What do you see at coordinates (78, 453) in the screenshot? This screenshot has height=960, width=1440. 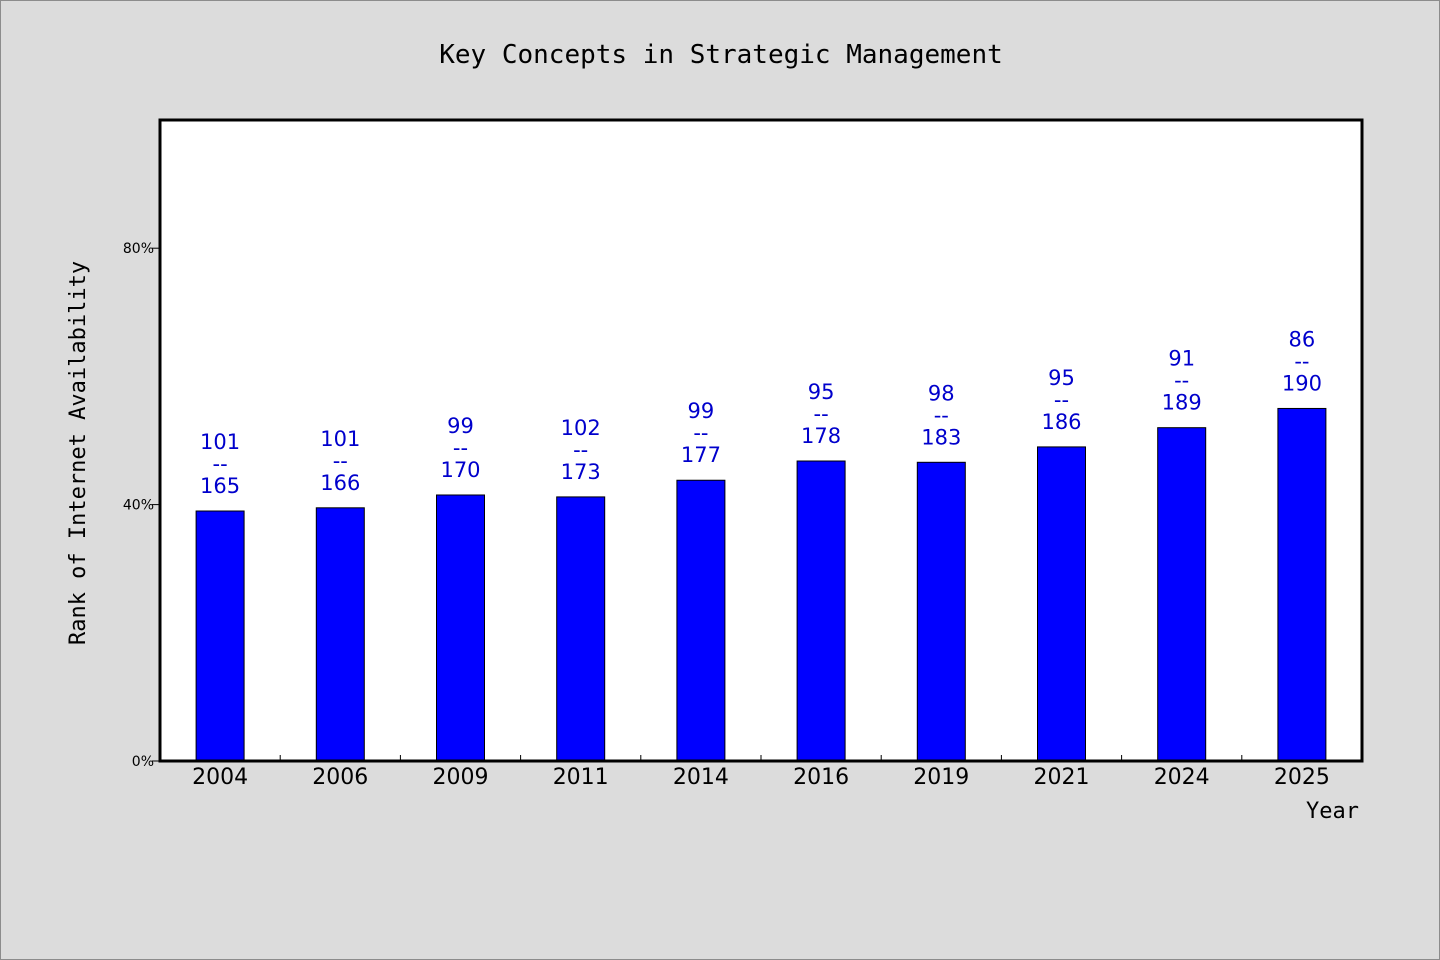 I see `y-axis-label: Rank of Internet Availability` at bounding box center [78, 453].